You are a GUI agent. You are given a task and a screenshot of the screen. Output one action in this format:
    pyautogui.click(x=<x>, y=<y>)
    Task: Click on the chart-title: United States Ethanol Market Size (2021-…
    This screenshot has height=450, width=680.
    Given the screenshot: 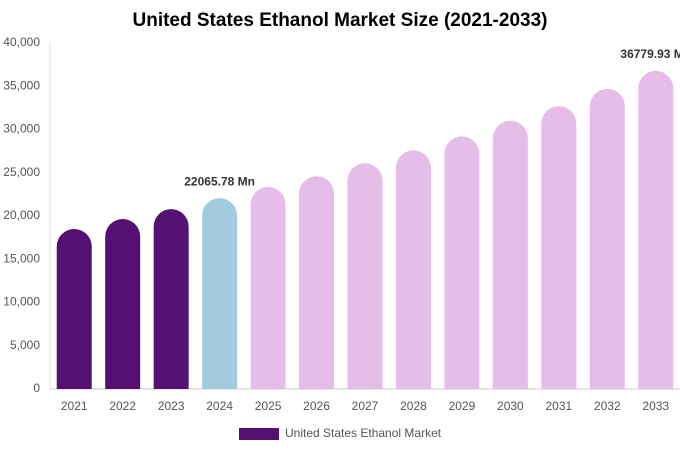 What is the action you would take?
    pyautogui.click(x=340, y=20)
    